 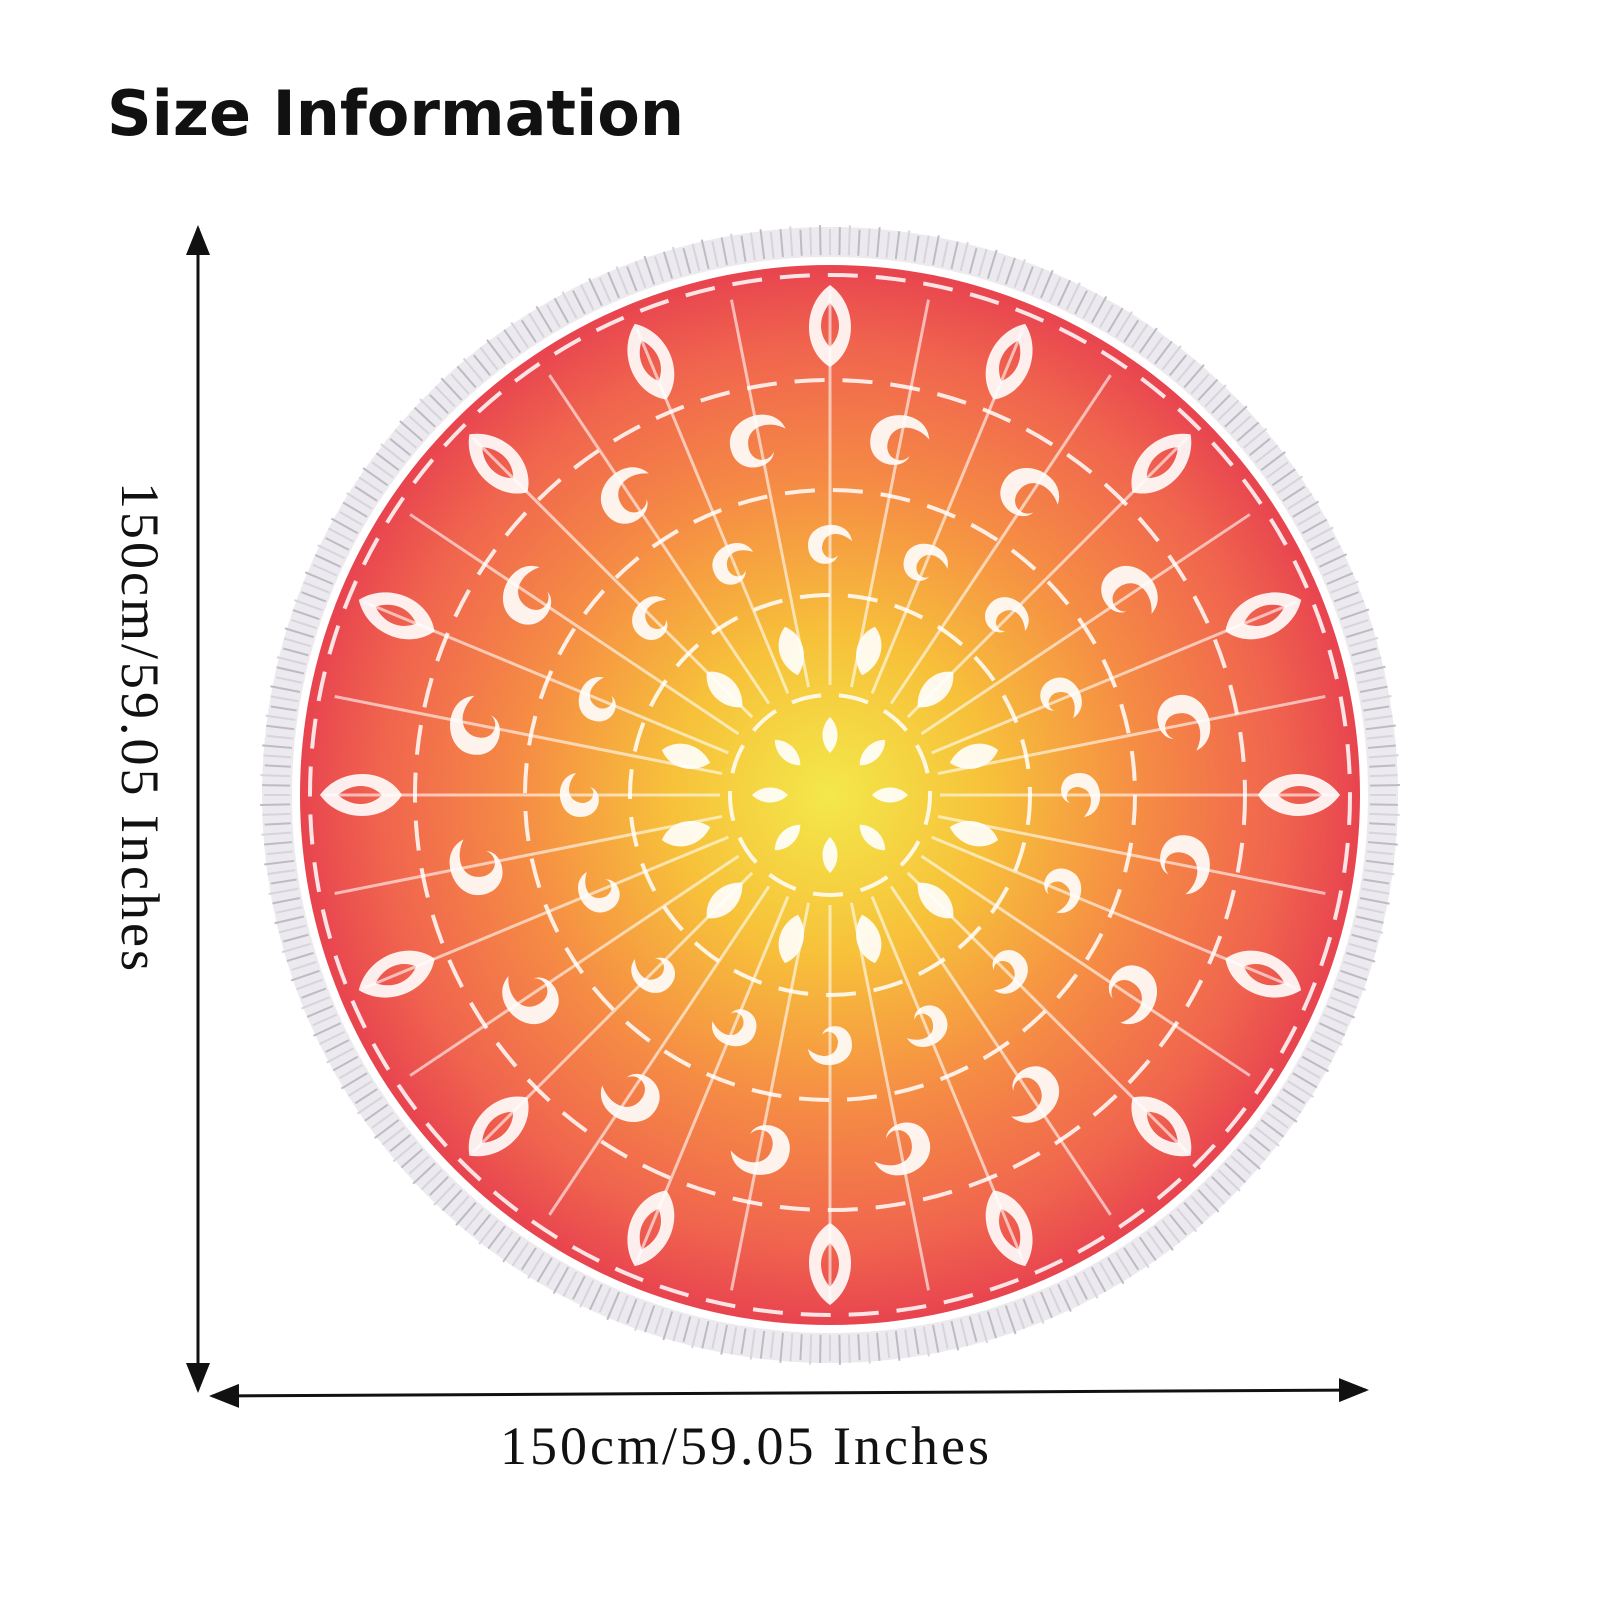 What do you see at coordinates (789, 1393) in the screenshot?
I see `width-arrow` at bounding box center [789, 1393].